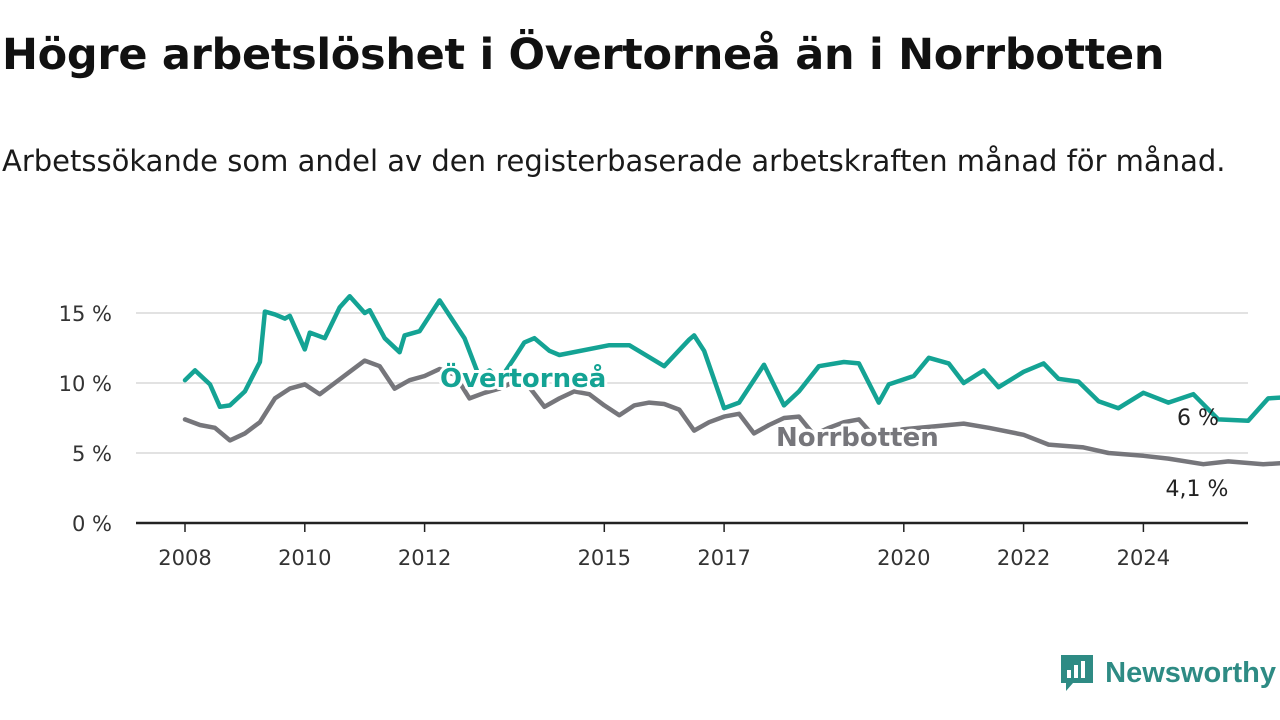 Image resolution: width=1280 pixels, height=720 pixels. Describe the element at coordinates (1143, 558) in the screenshot. I see `x-tick-label: 2024` at that location.